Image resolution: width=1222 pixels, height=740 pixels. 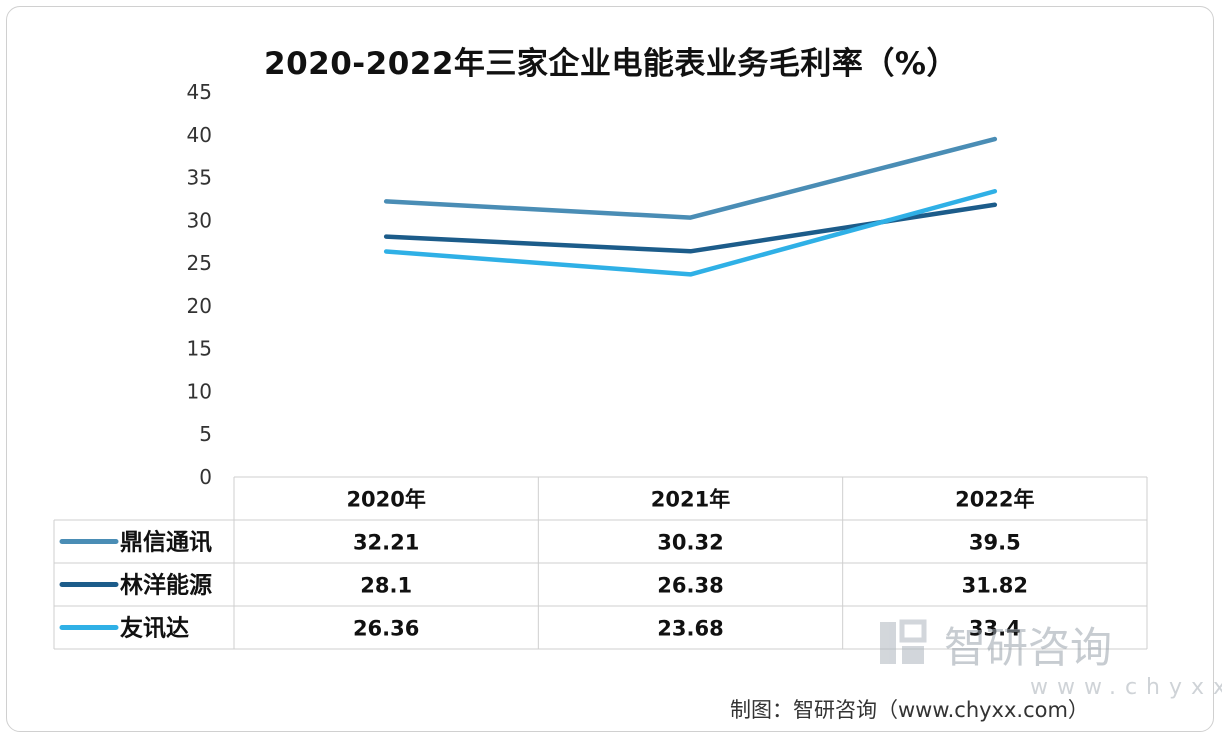 What do you see at coordinates (205, 434) in the screenshot?
I see `y-tick-label: 5` at bounding box center [205, 434].